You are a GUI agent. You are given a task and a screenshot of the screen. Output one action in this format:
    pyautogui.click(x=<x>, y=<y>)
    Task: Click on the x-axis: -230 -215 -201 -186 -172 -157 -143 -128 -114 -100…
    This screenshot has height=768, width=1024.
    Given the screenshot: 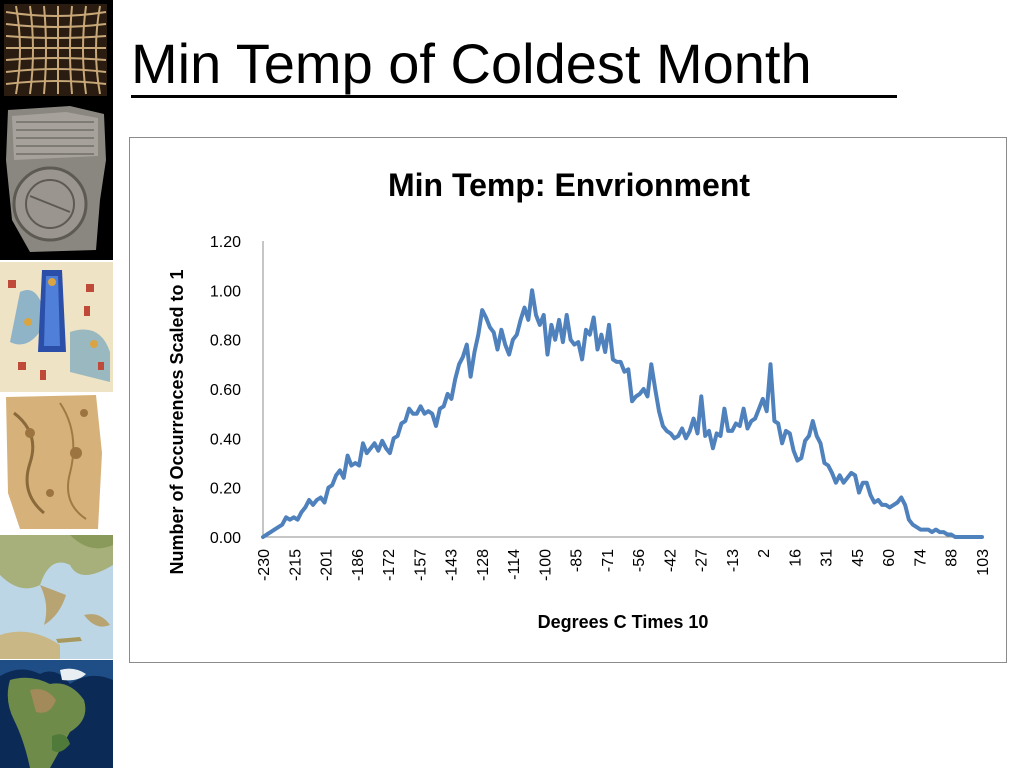 What is the action you would take?
    pyautogui.click(x=624, y=558)
    